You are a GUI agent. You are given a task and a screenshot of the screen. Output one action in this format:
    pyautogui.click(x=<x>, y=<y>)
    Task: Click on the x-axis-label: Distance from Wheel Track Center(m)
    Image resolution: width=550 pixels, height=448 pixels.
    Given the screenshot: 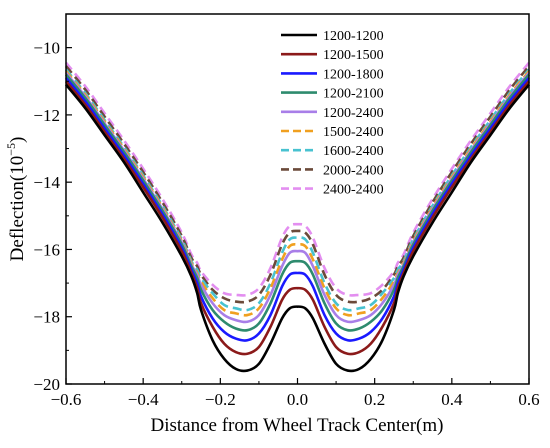 What is the action you would take?
    pyautogui.click(x=296, y=425)
    